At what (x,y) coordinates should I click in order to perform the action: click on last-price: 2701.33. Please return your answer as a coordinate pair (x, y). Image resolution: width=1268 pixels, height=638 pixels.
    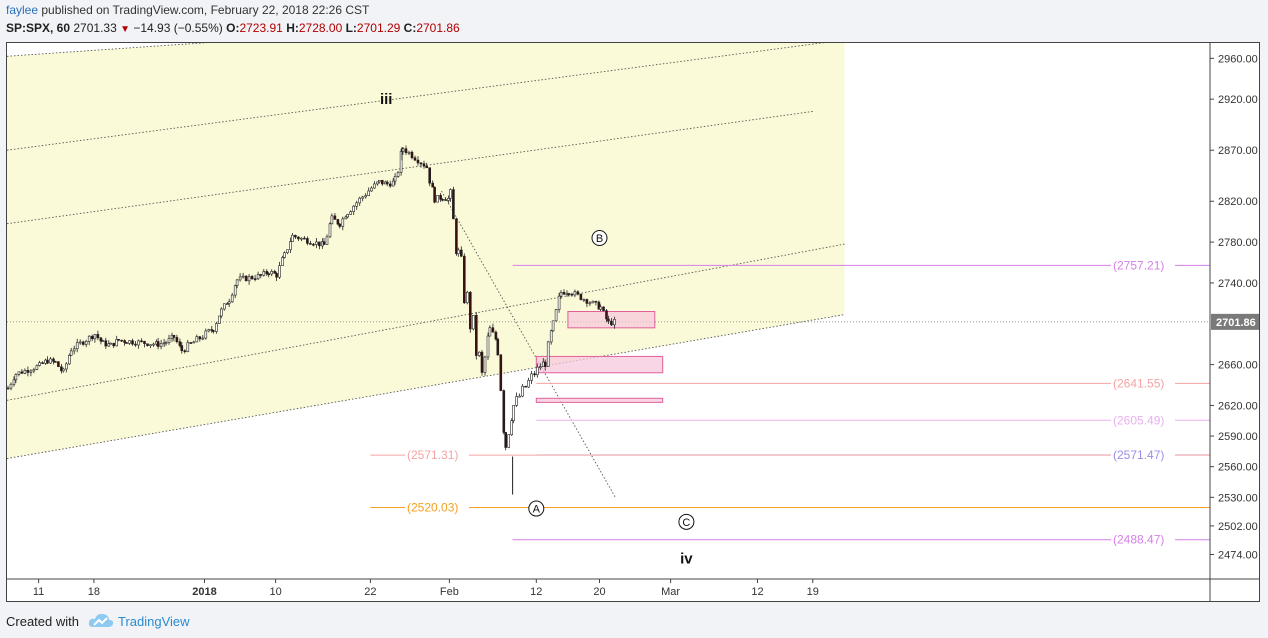
    Looking at the image, I should click on (95, 28).